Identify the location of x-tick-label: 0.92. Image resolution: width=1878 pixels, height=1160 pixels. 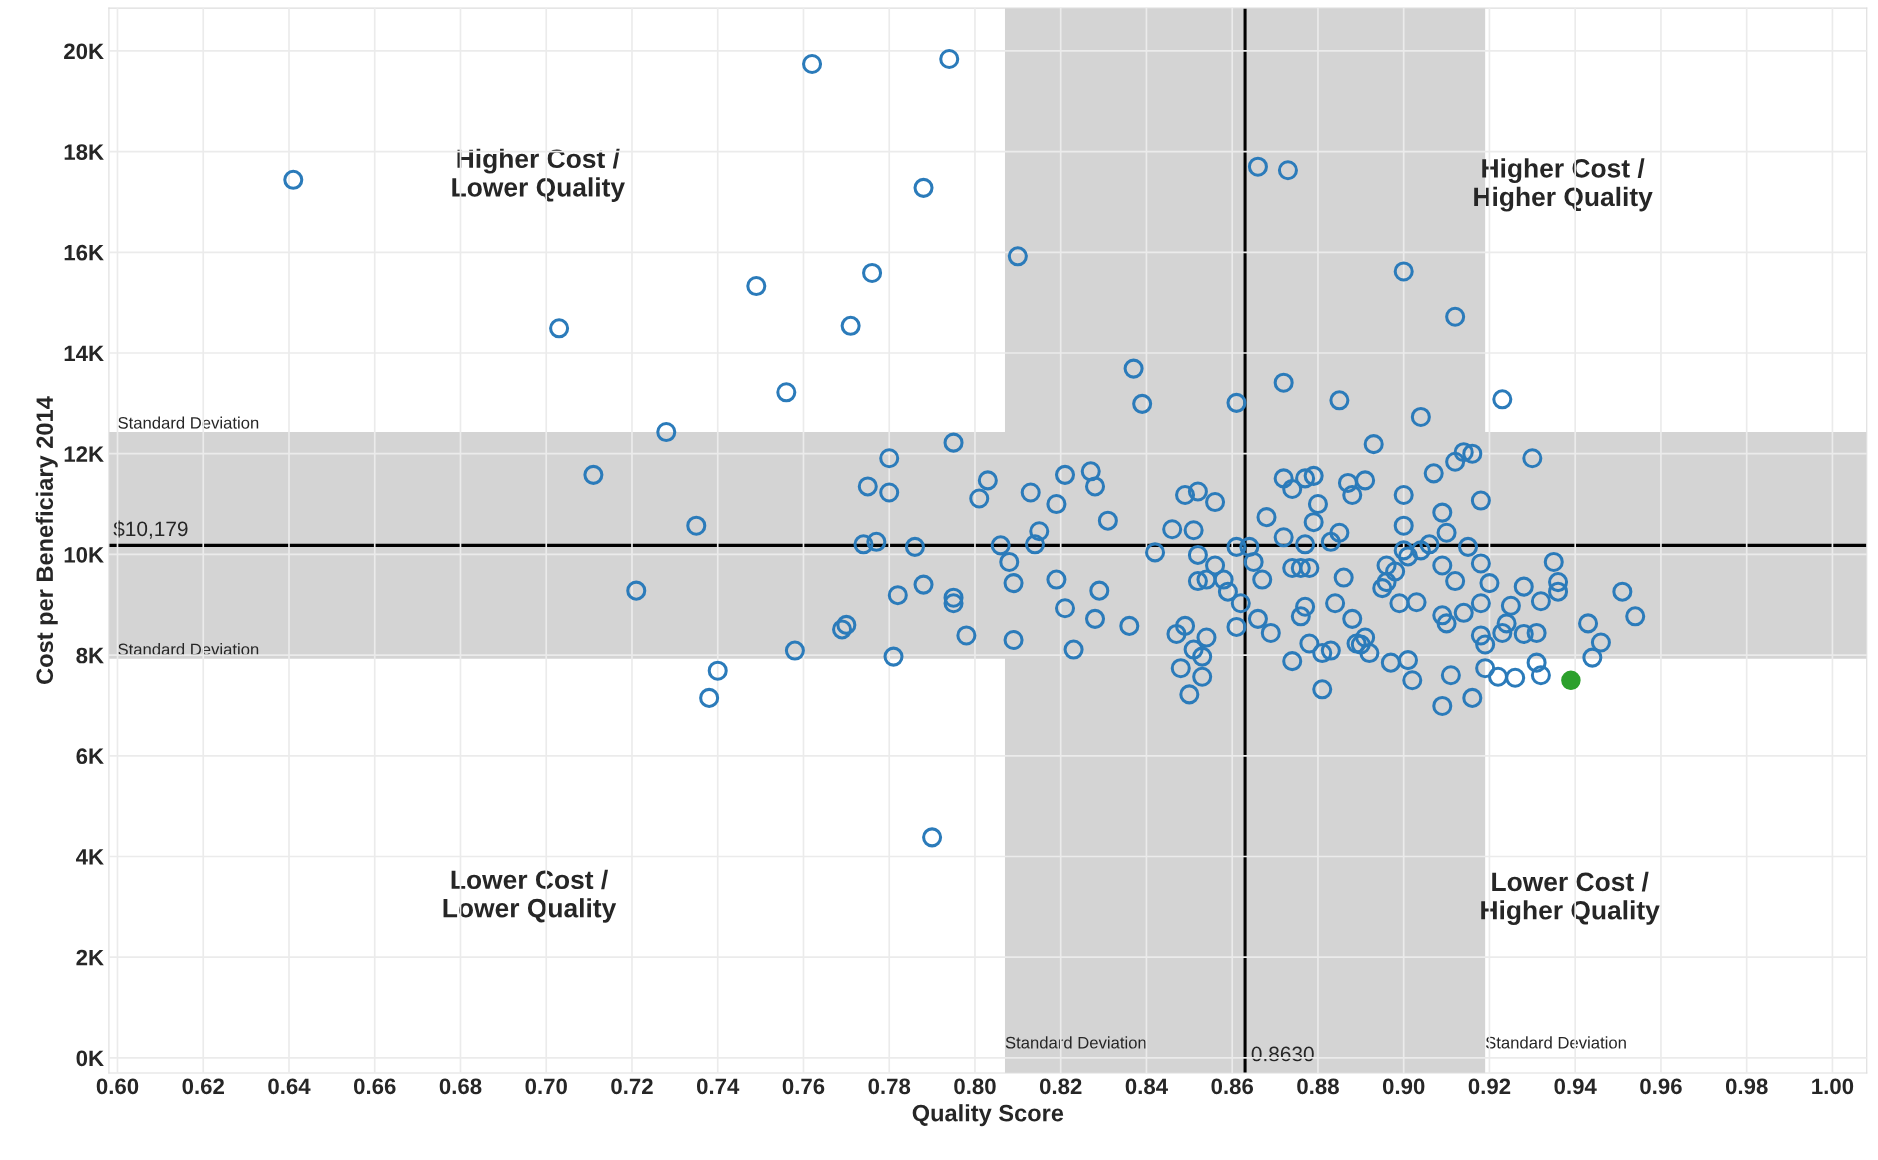
(1489, 1086).